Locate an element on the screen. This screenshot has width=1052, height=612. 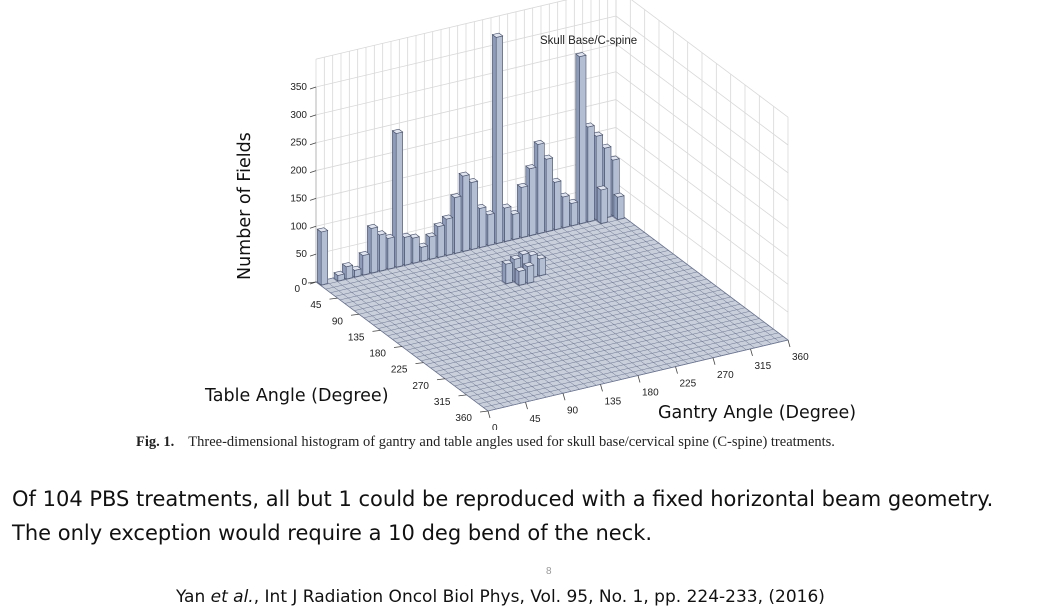
citation-authors: Yan is located at coordinates (193, 597).